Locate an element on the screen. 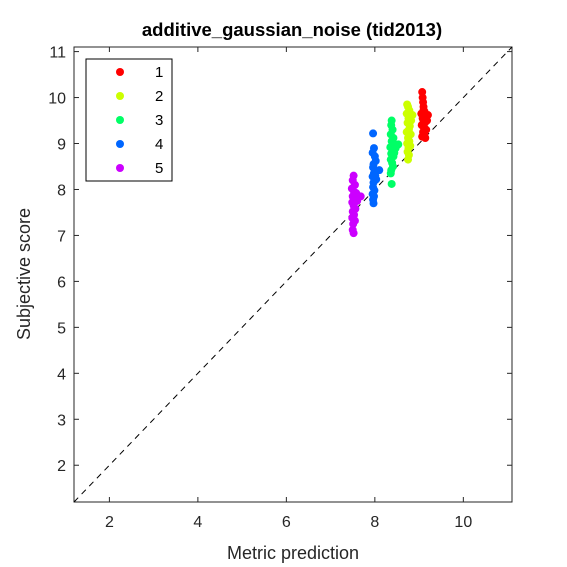 Image resolution: width=567 pixels, height=567 pixels. x-tick-label: 10 is located at coordinates (463, 522).